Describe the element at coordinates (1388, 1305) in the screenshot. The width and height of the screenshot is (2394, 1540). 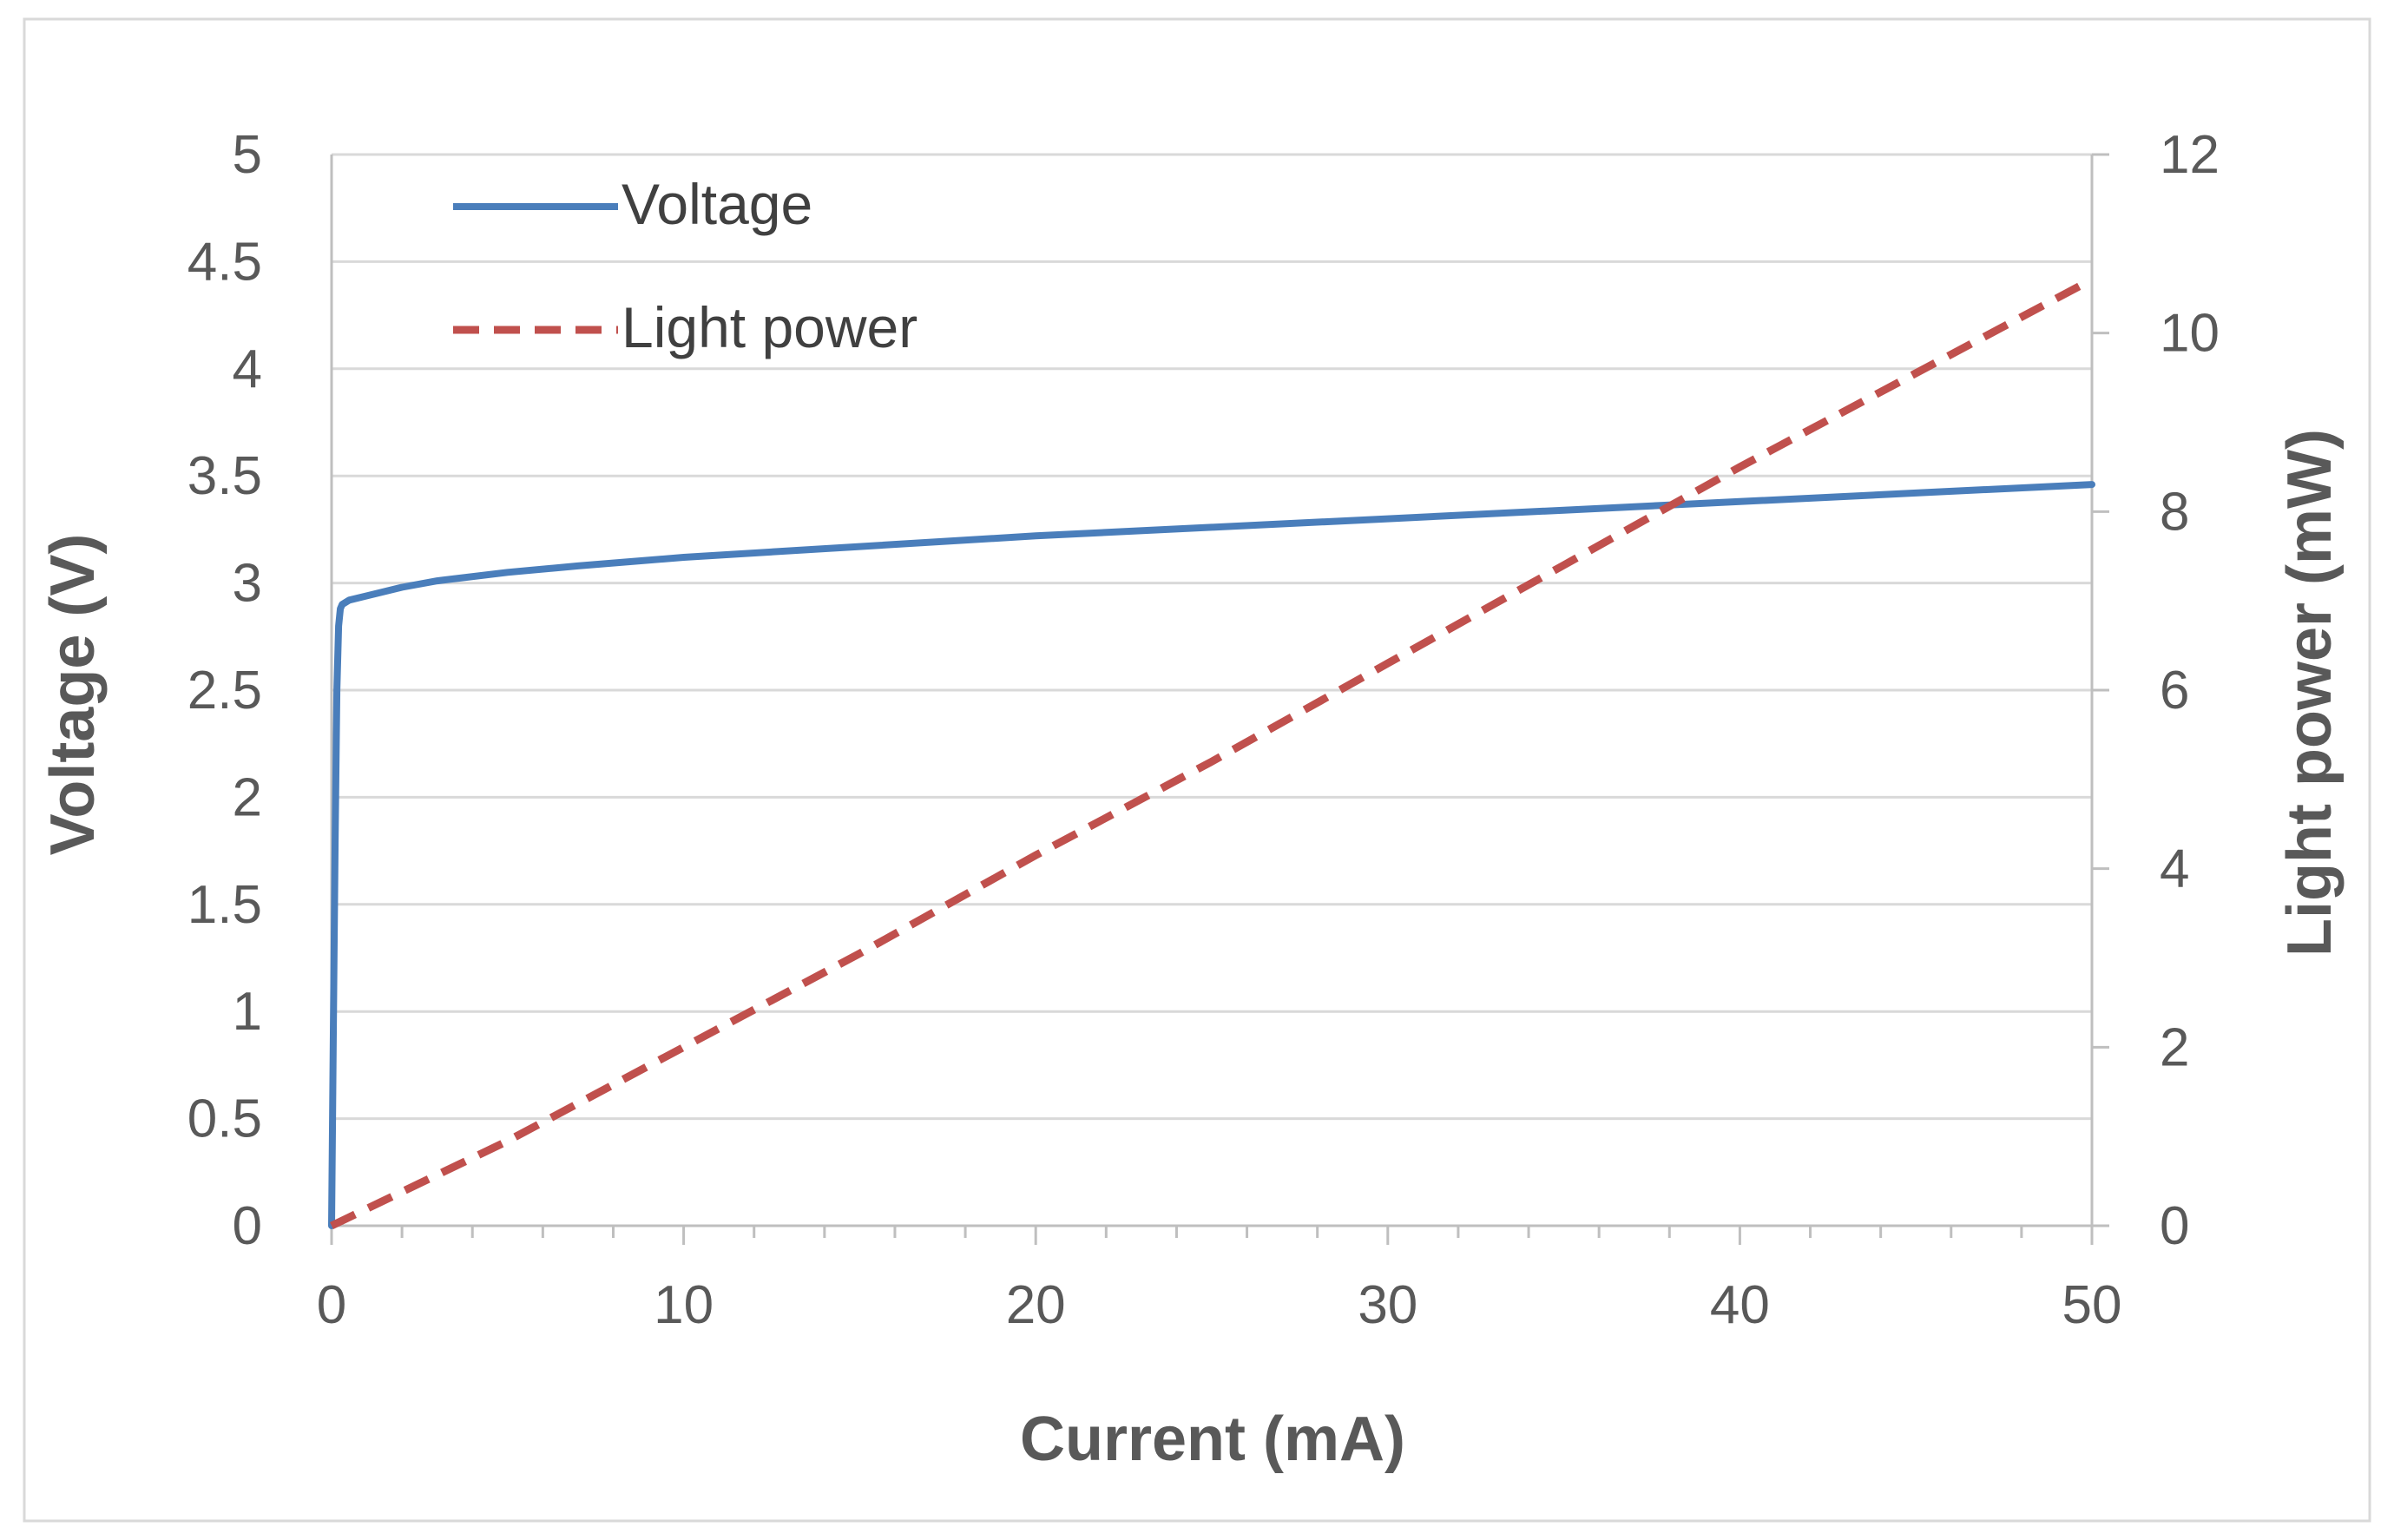
I see `x-tick-label: 30` at that location.